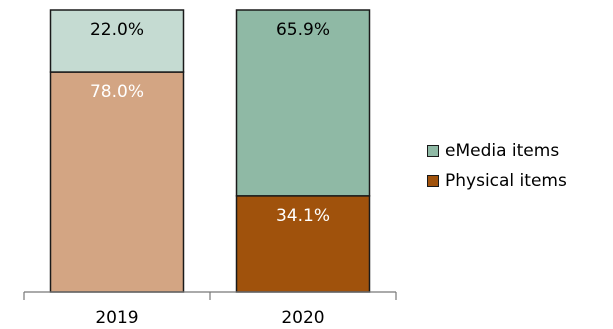 The height and width of the screenshot is (329, 613). I want to click on bar-segment-2020-emedia-items, so click(303, 103).